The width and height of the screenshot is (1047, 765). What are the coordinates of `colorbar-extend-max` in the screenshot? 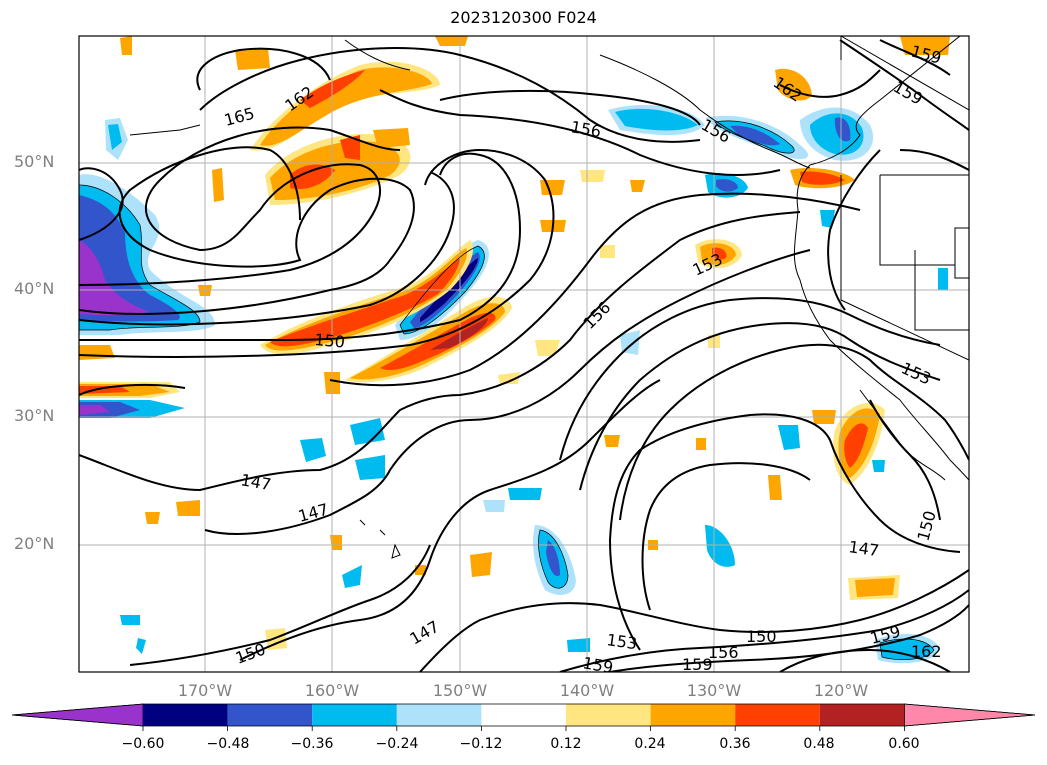 It's located at (970, 715).